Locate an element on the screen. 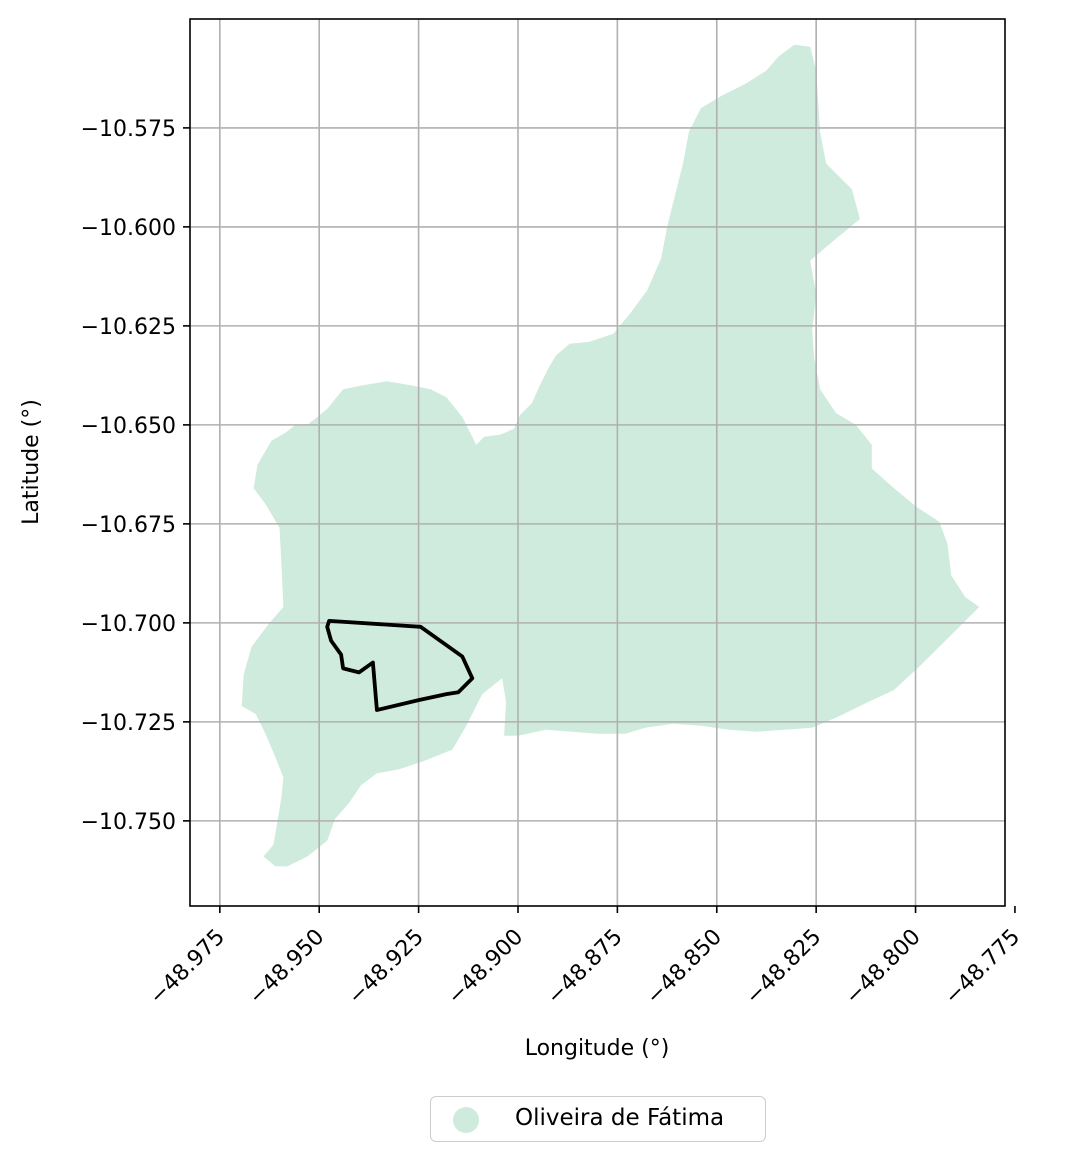 This screenshot has width=1070, height=1163. y-tick-label: −10.650 is located at coordinates (128, 426).